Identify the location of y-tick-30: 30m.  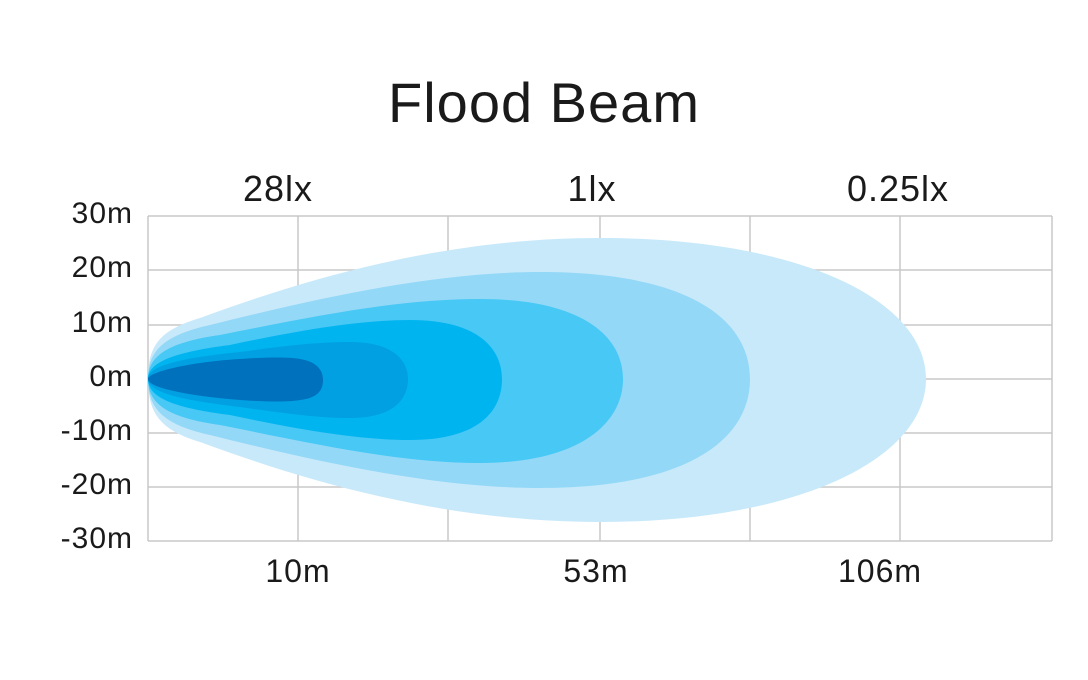
(102, 213).